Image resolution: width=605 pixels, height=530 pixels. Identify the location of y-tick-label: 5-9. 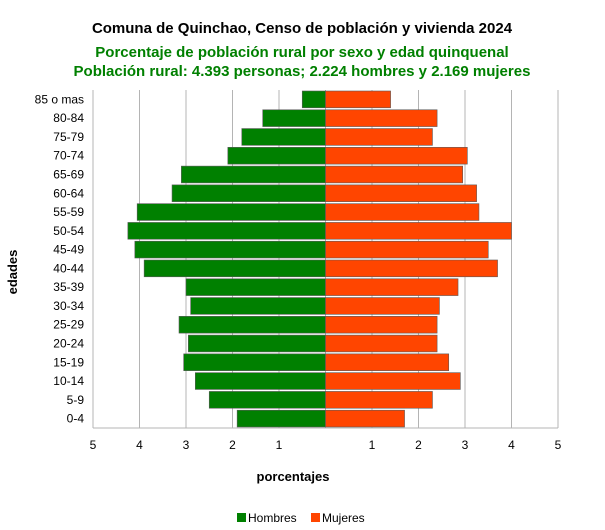
(76, 400).